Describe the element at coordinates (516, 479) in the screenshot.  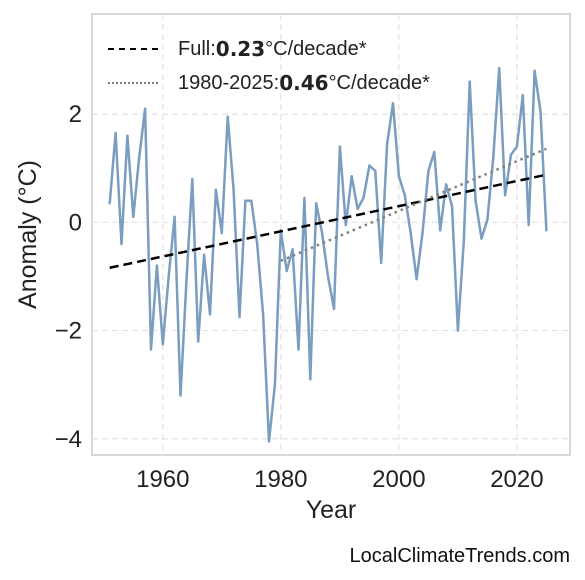
I see `x-tick-label: 2020` at that location.